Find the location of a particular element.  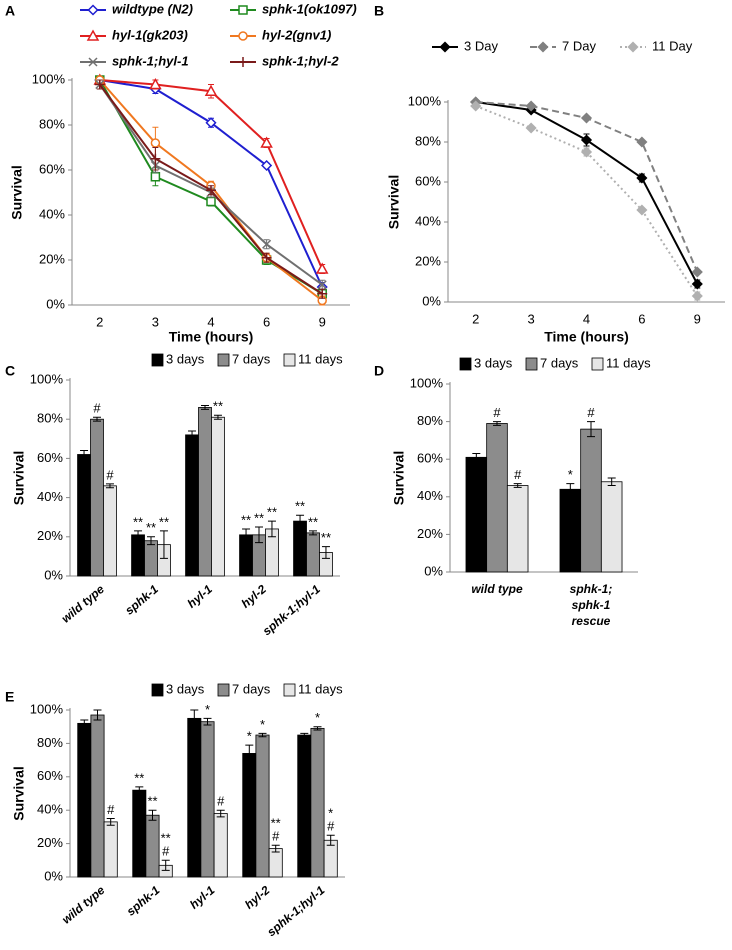

legend-label: 3 Day is located at coordinates (481, 45).